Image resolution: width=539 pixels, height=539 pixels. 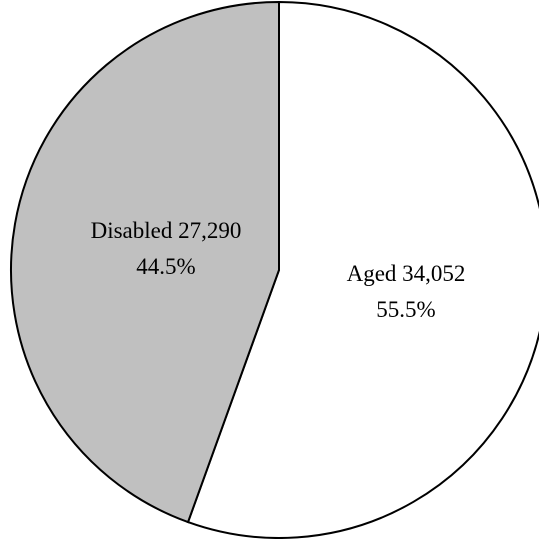 I want to click on slice-percent-disabled: 44.5%, so click(x=165, y=266).